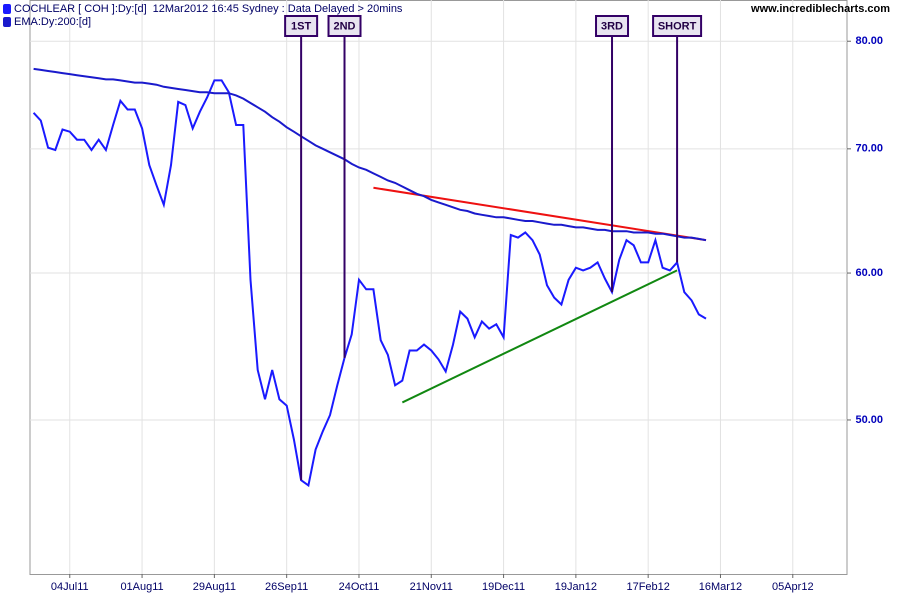  I want to click on annotation: 2ND, so click(344, 26).